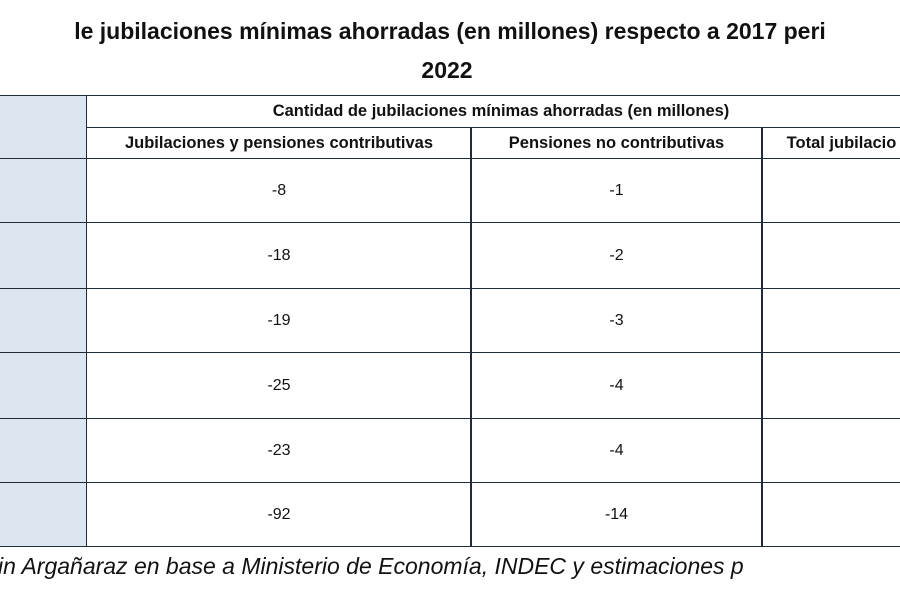  Describe the element at coordinates (616, 514) in the screenshot. I see `table-cell: -14` at that location.